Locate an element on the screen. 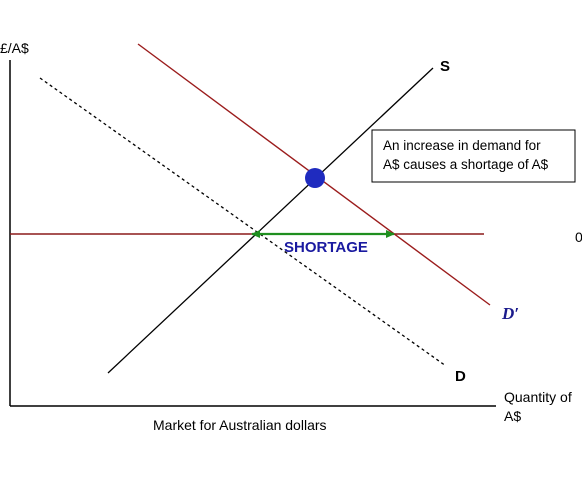  diagram-caption: Market for Australian dollars is located at coordinates (240, 425).